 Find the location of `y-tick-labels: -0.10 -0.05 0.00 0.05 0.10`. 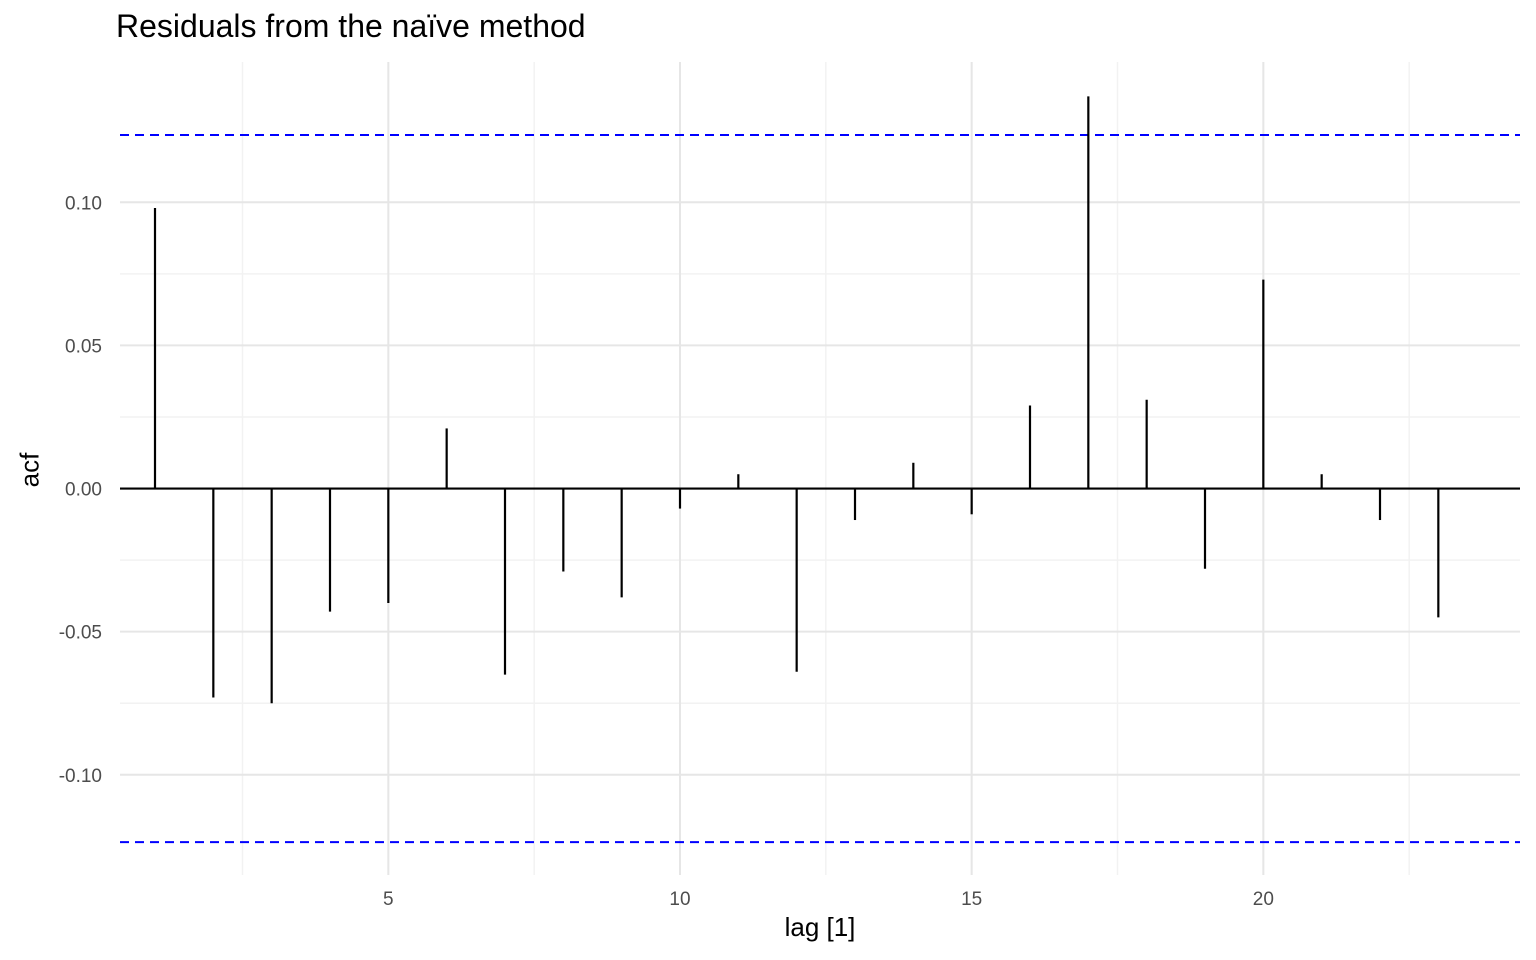

y-tick-labels: -0.10 -0.05 0.00 0.05 0.10 is located at coordinates (80, 490).